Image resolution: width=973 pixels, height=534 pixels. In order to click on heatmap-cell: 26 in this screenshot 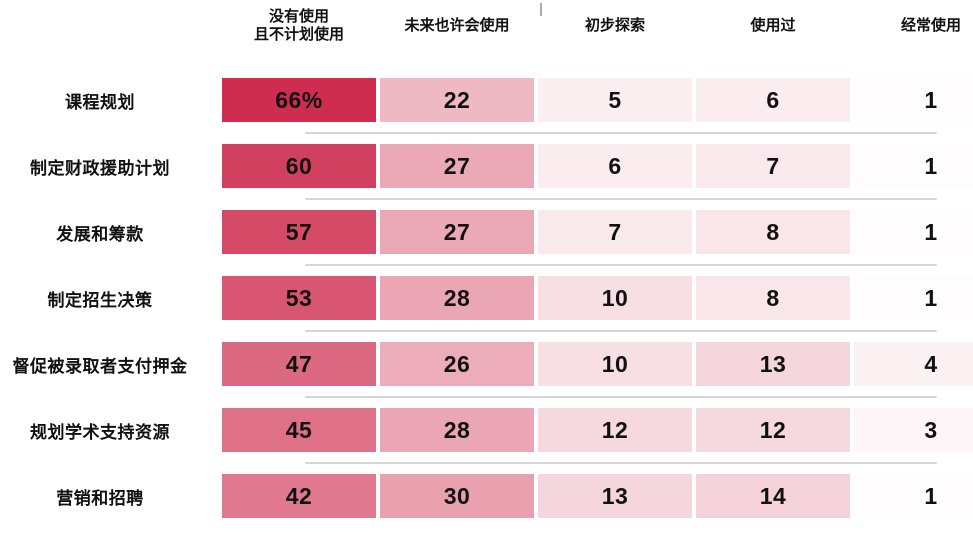, I will do `click(457, 364)`.